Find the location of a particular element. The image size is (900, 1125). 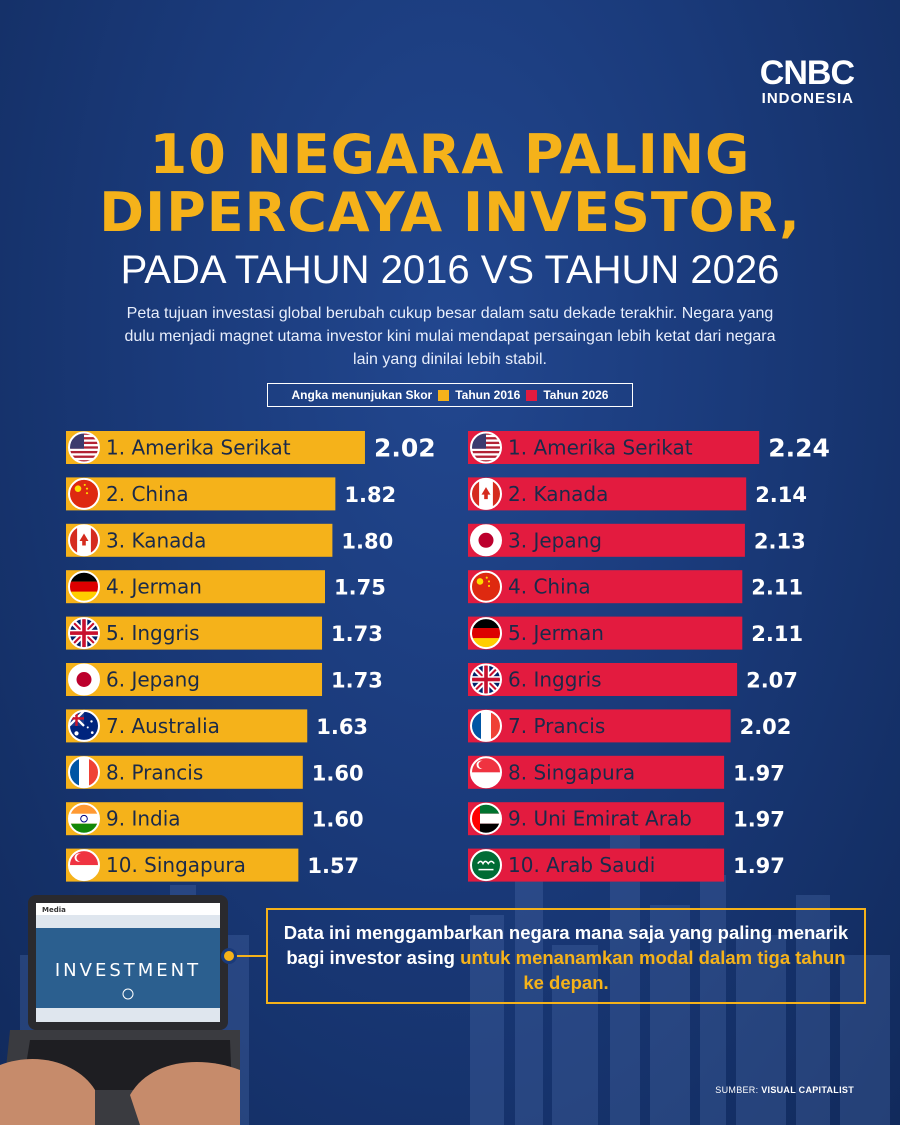

bar-row: 5. Inggris 1.73 is located at coordinates (224, 633).